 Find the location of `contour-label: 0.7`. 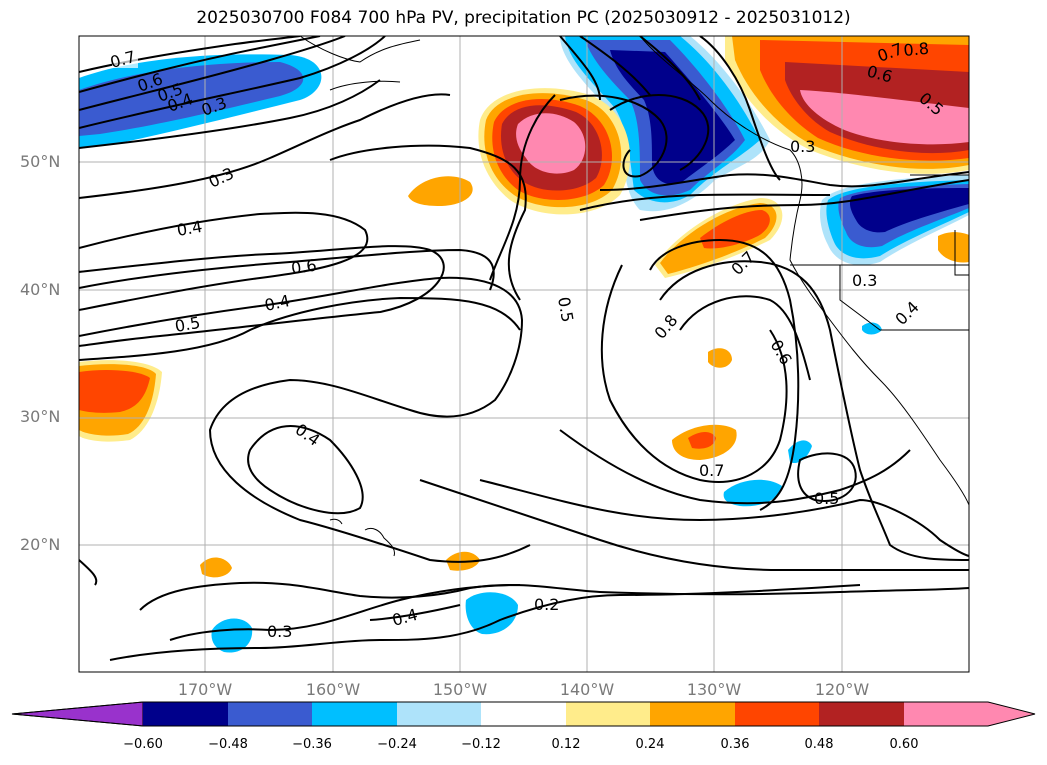

contour-label: 0.7 is located at coordinates (711, 470).